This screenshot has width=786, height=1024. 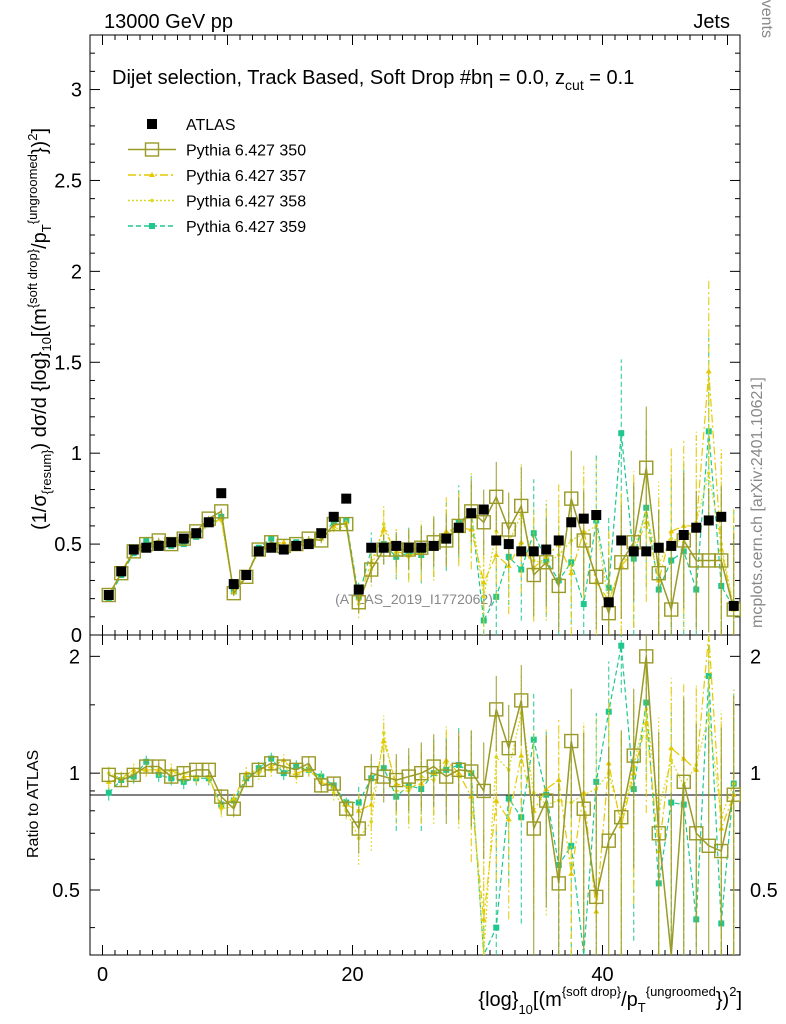 I want to click on x-tick-label: 0, so click(x=102, y=975).